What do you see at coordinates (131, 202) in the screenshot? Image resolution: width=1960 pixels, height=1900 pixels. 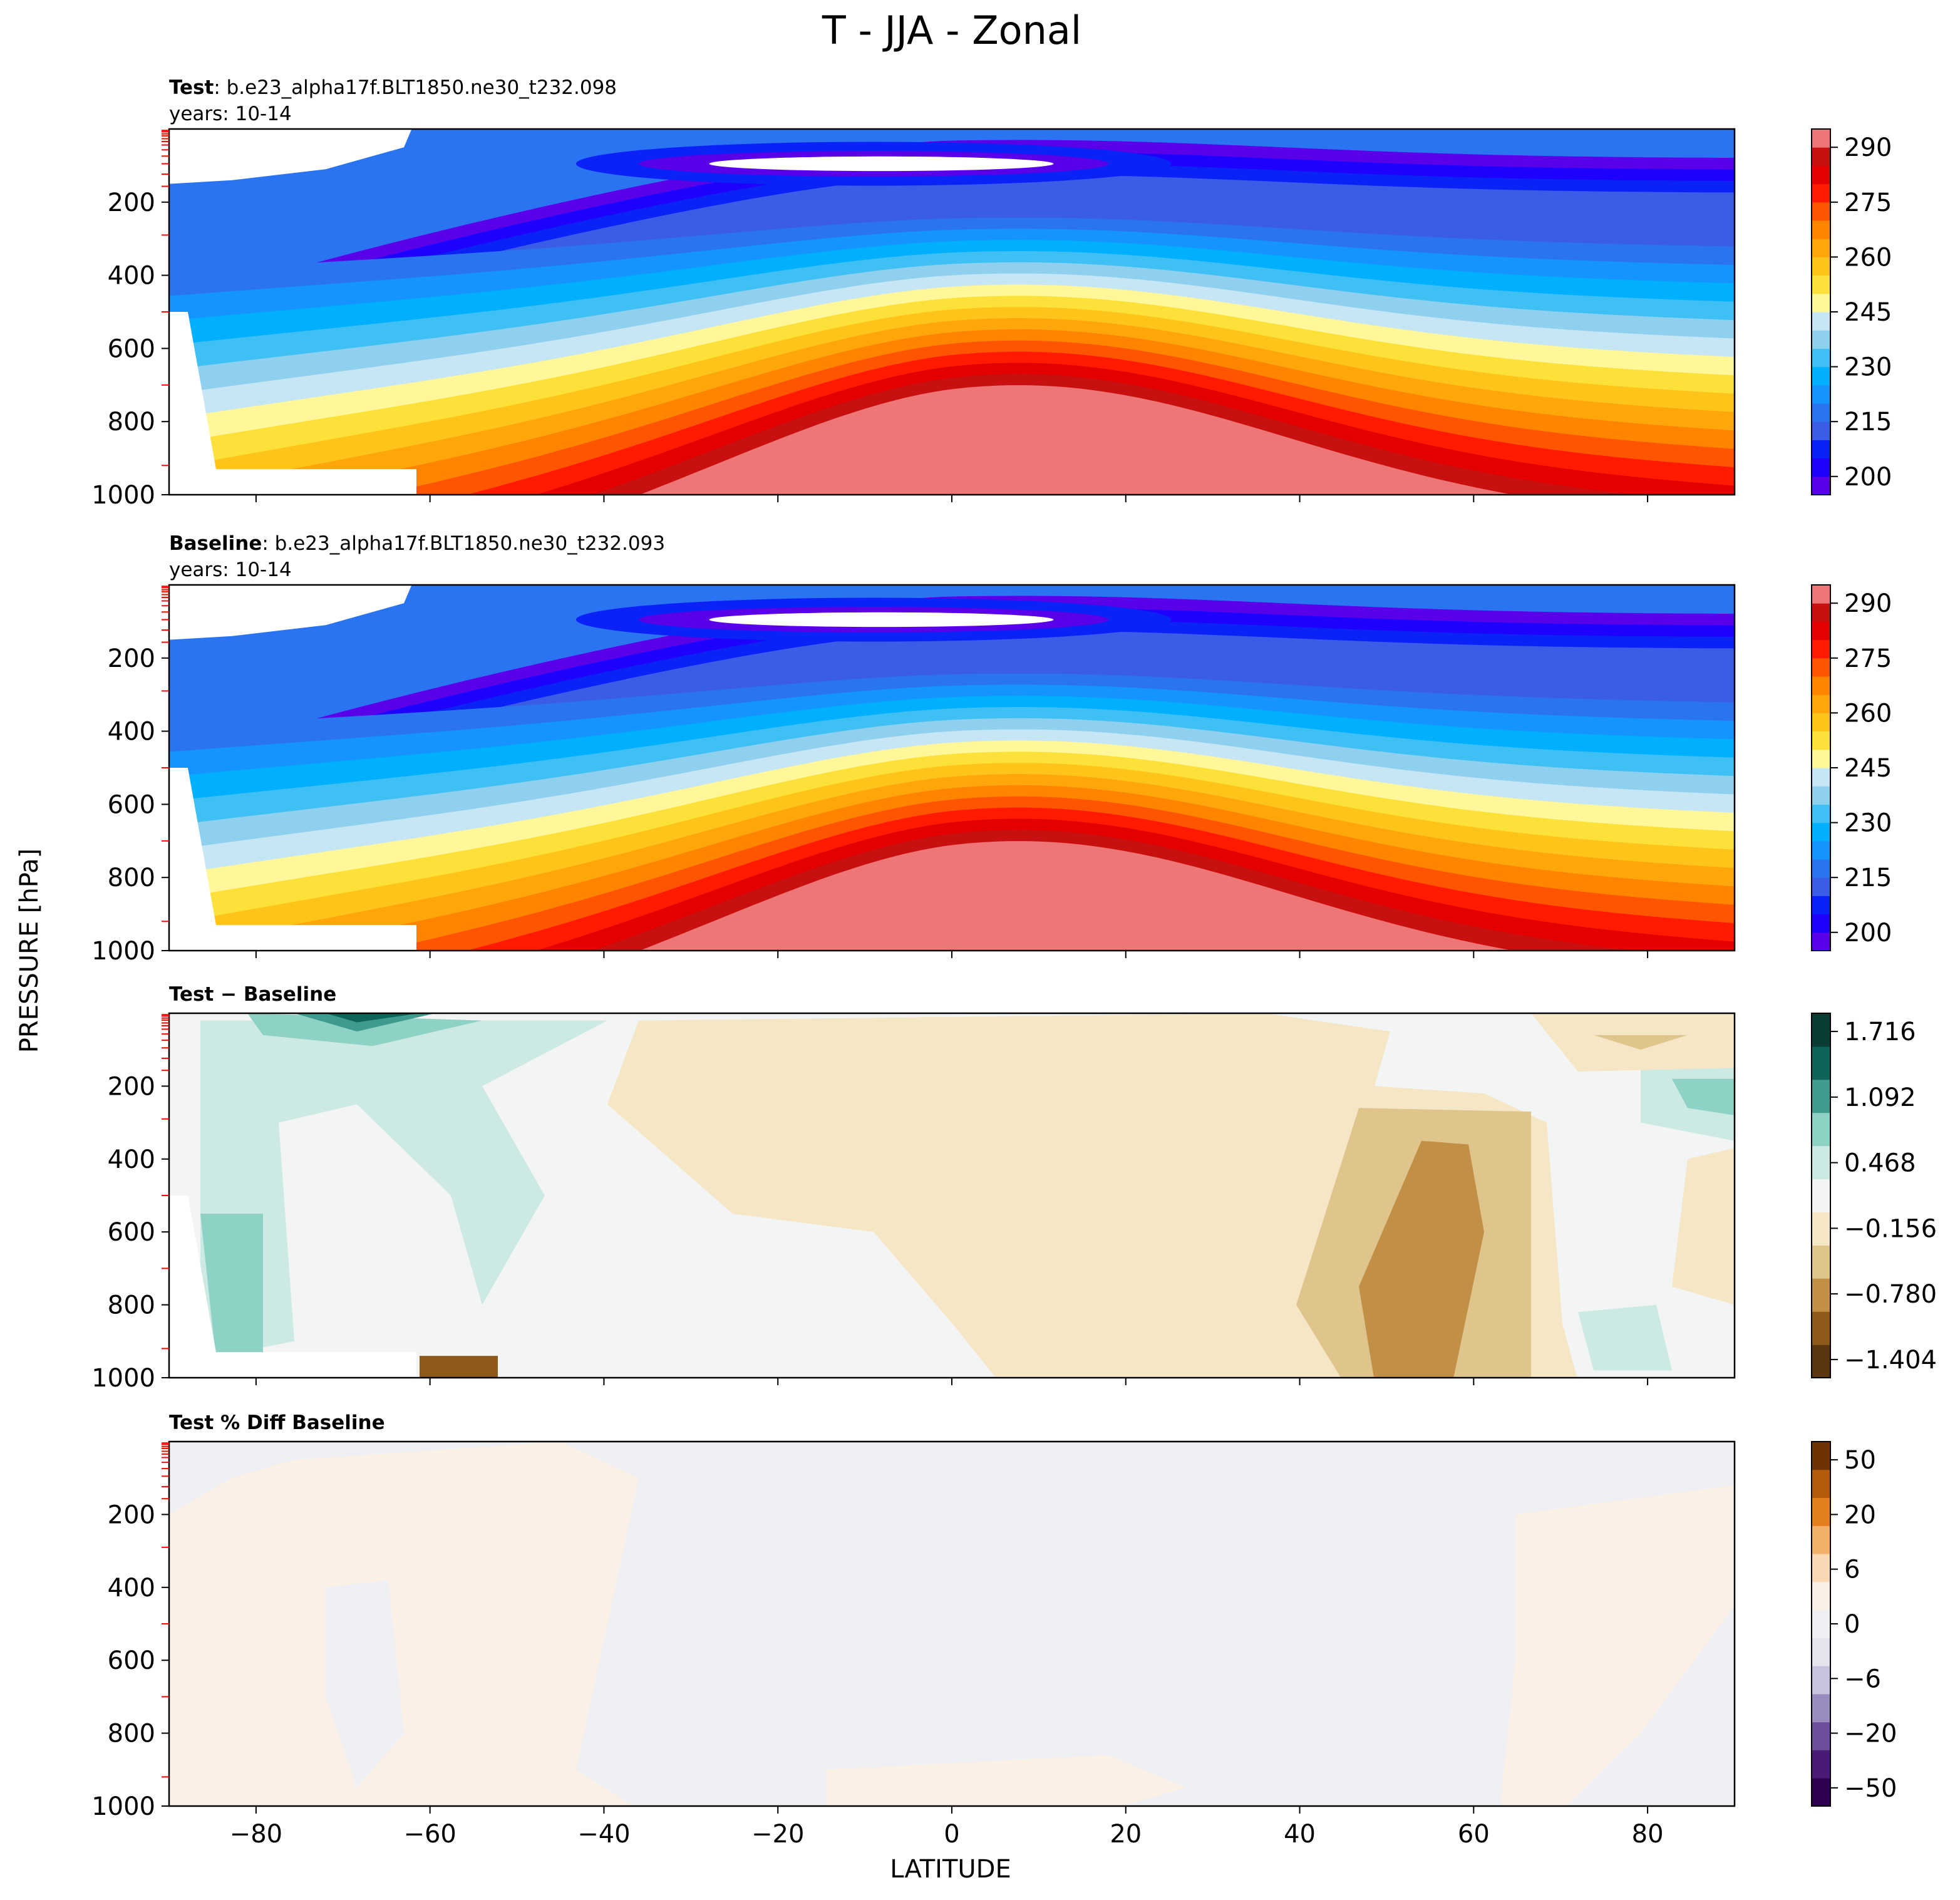 I see `y-tick-label: 200` at bounding box center [131, 202].